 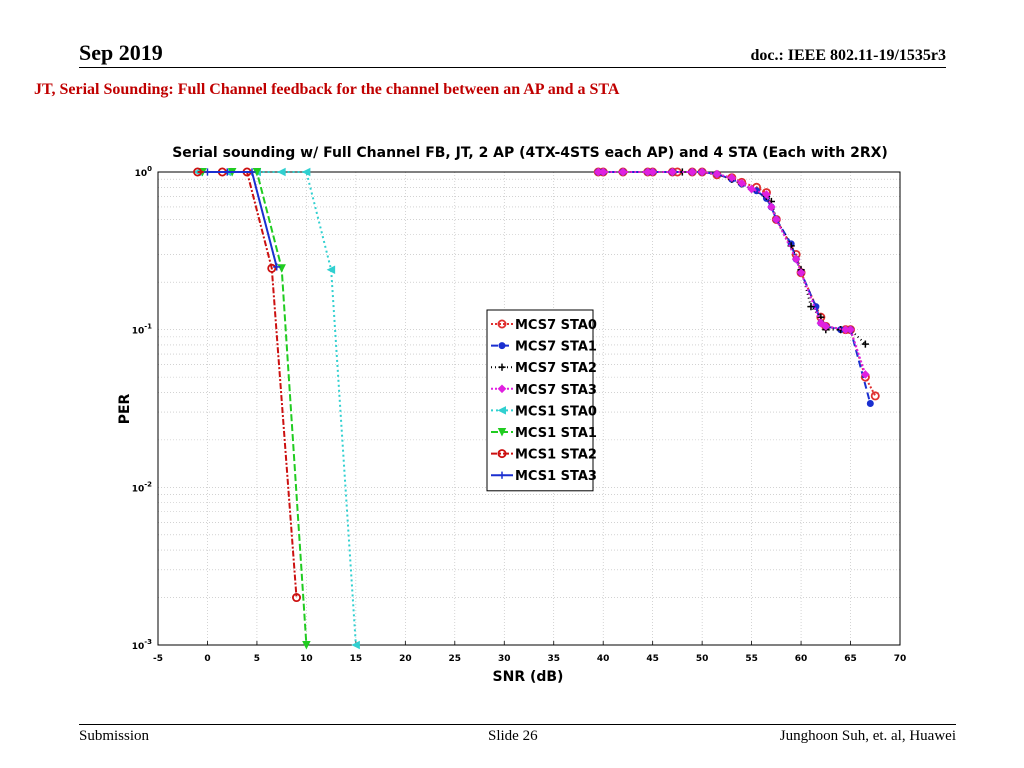 I want to click on legend-entry: MCS7 STA0, so click(x=544, y=325).